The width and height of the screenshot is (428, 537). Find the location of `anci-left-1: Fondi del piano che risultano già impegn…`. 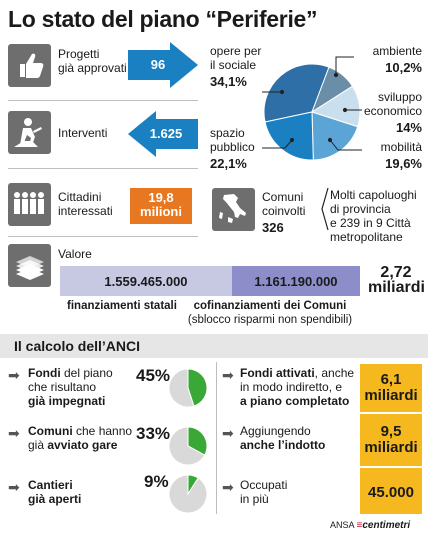

anci-left-1: Fondi del piano che risultano già impegn… is located at coordinates (70, 387).